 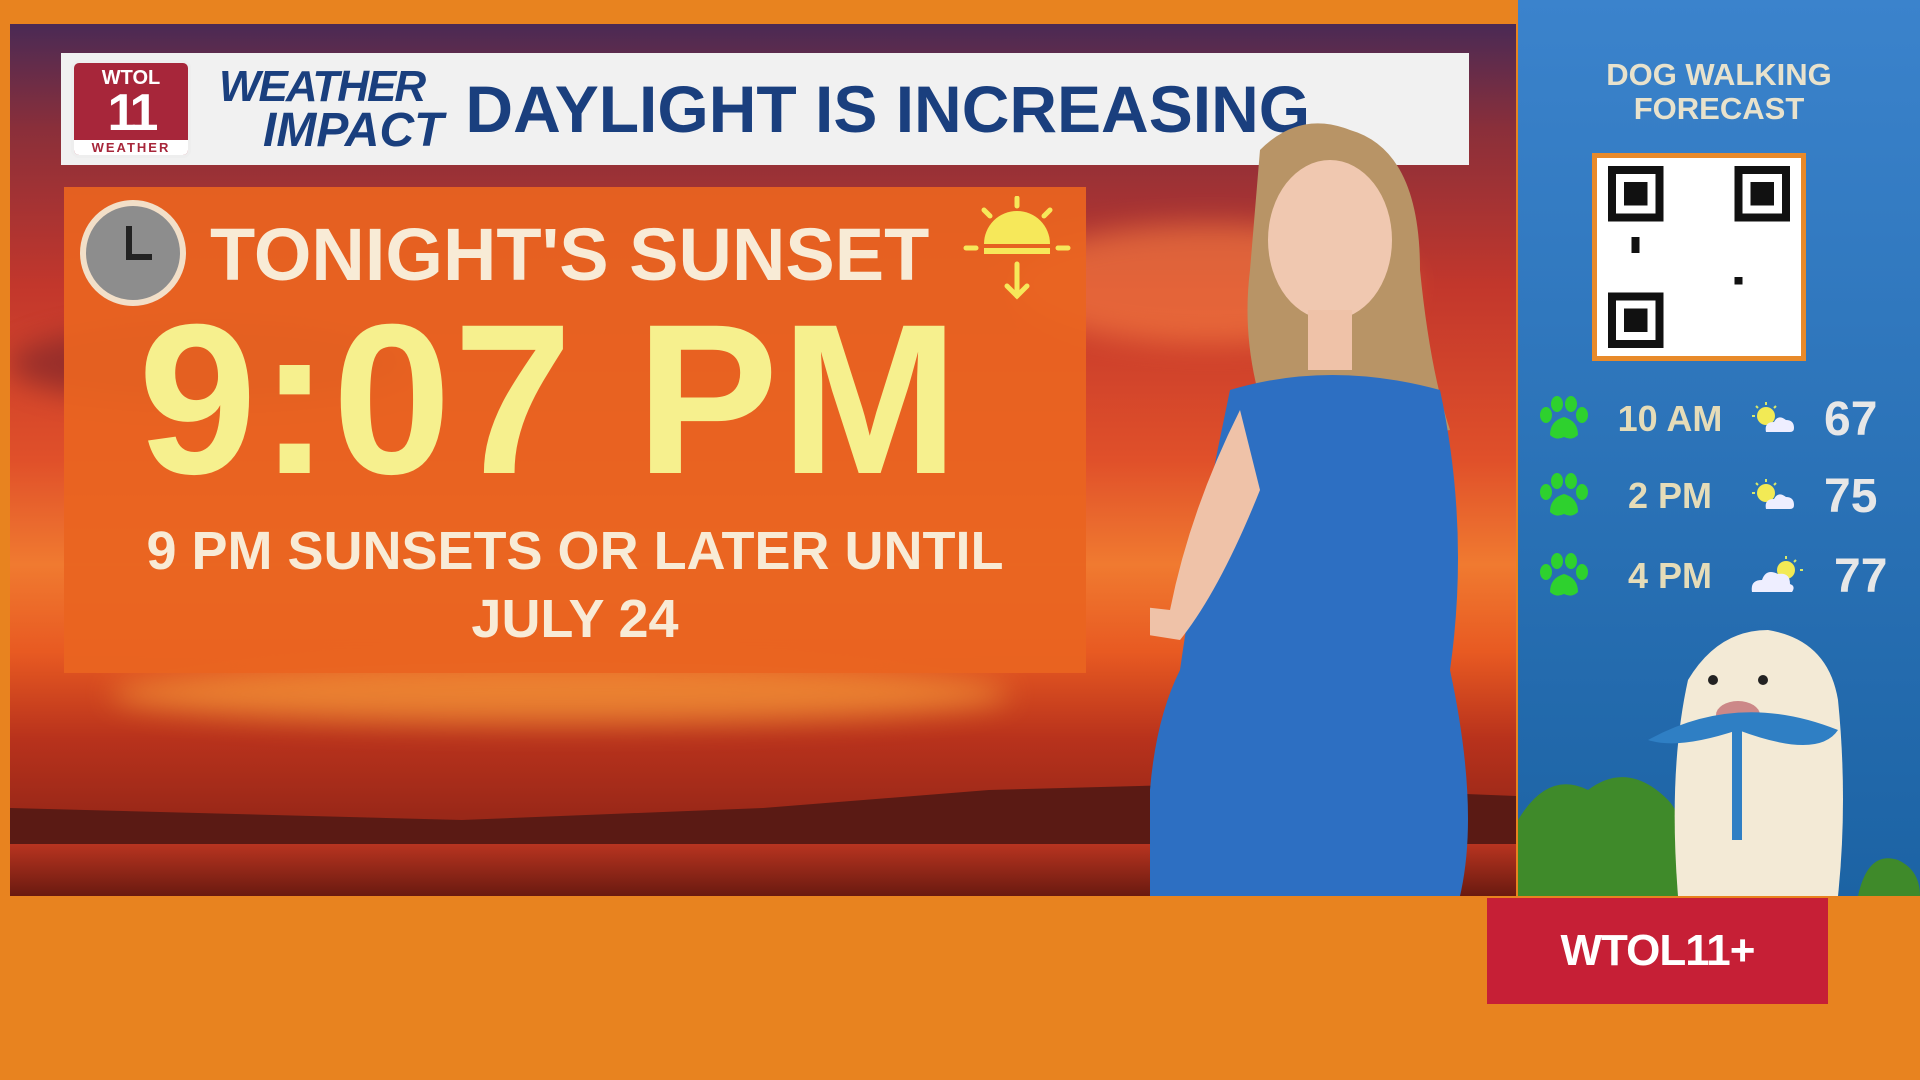 What do you see at coordinates (1723, 576) in the screenshot?
I see `forecast-row: 4 PM 77` at bounding box center [1723, 576].